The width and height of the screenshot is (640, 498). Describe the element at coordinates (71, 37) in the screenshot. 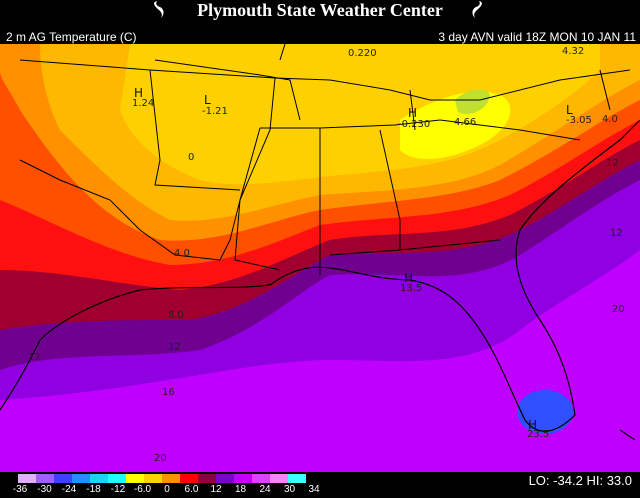

I see `field-label: 2 m AG Temperature (C)` at that location.